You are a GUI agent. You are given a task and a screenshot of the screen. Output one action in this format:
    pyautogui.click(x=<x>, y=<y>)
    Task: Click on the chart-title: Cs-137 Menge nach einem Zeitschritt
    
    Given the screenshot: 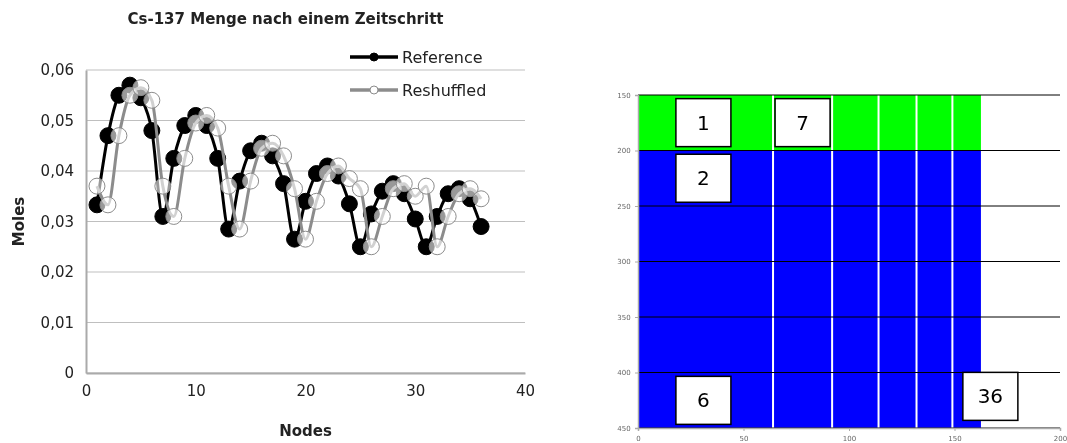 What is the action you would take?
    pyautogui.click(x=285, y=19)
    